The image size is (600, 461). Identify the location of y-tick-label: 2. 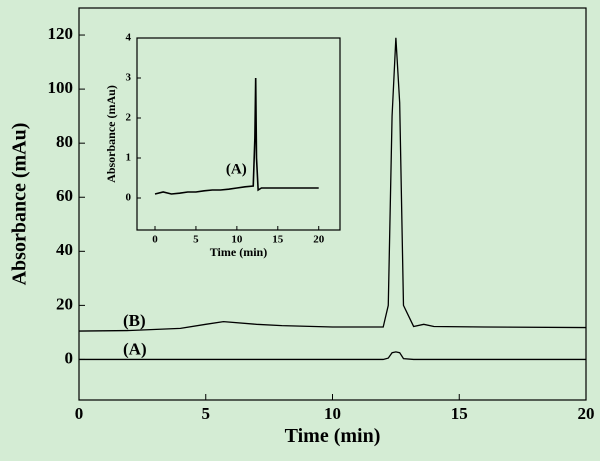
(129, 118).